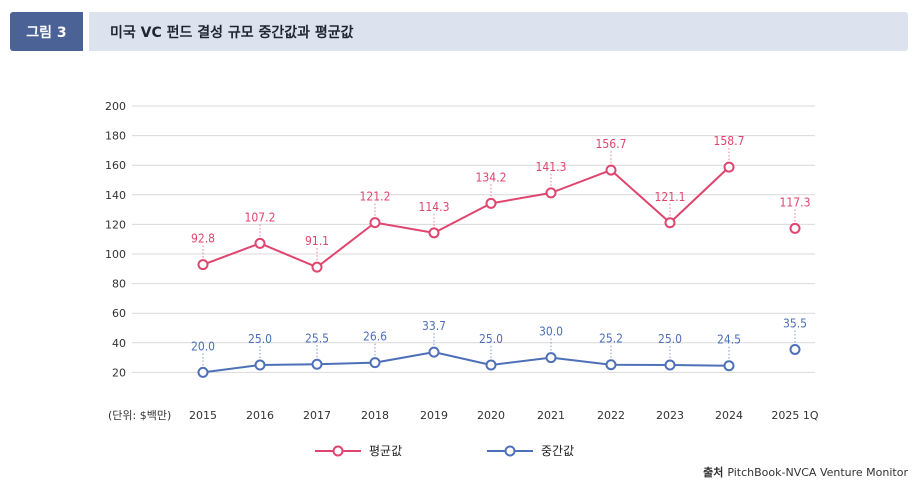 This screenshot has height=488, width=920. Describe the element at coordinates (139, 415) in the screenshot. I see `unit-label: (단위: $백만)` at that location.